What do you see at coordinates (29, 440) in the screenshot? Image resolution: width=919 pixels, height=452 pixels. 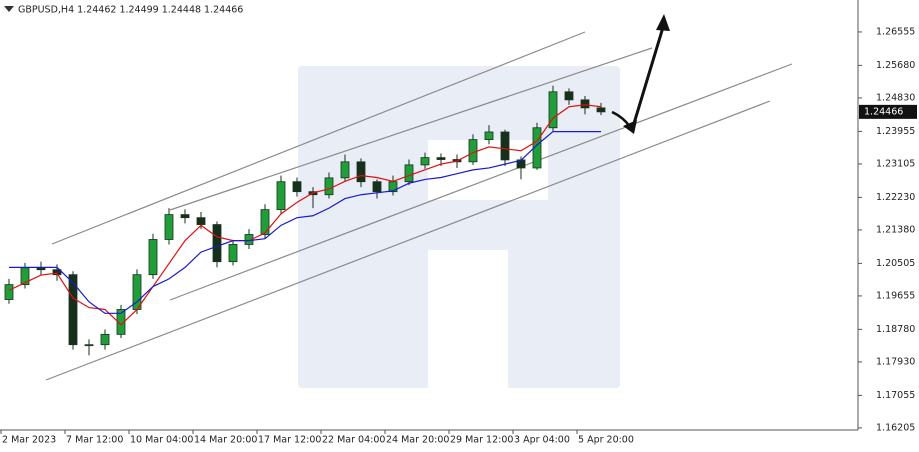 I see `x-tick-label: 2 Mar 2023` at bounding box center [29, 440].